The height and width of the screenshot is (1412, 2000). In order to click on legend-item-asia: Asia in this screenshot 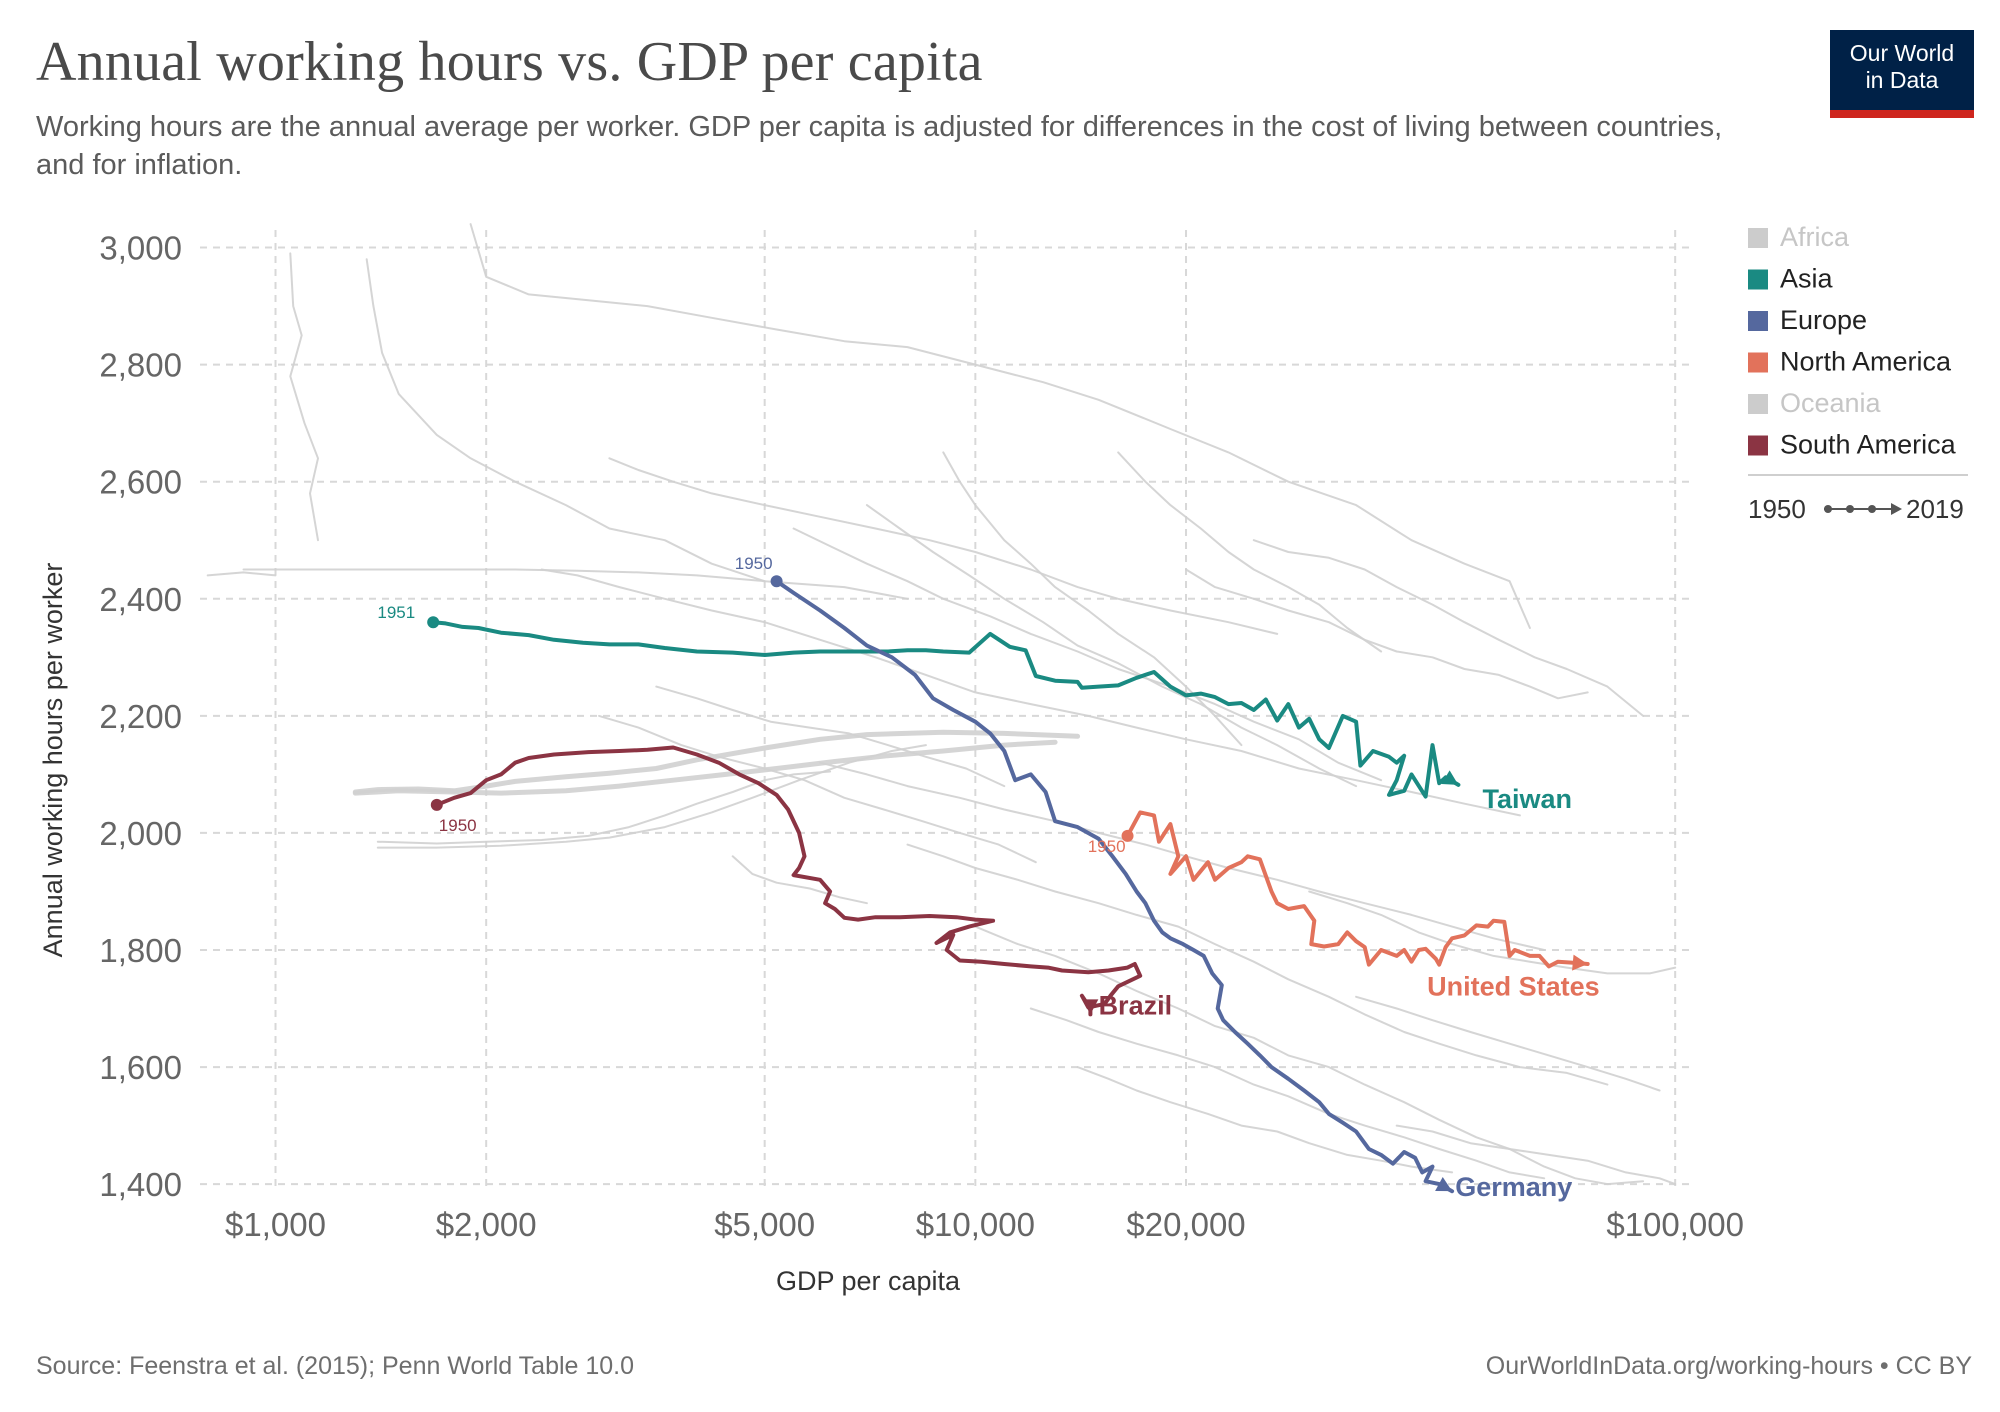, I will do `click(1791, 279)`.